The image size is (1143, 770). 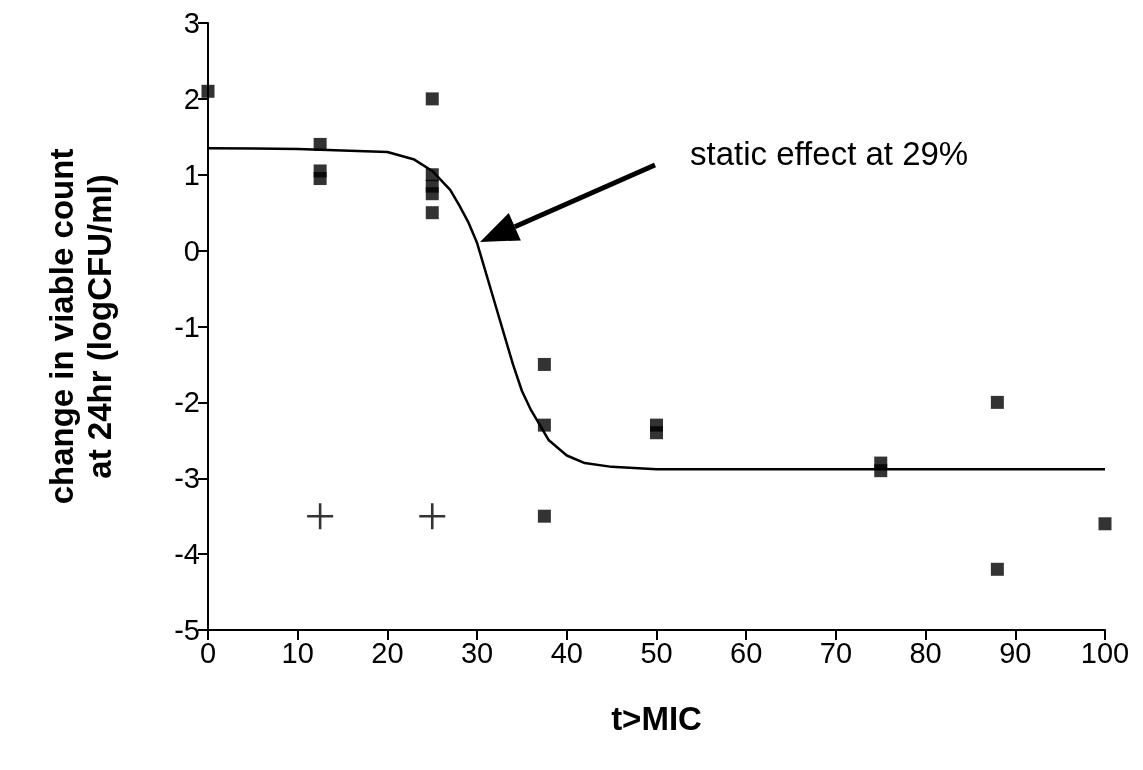 What do you see at coordinates (297, 652) in the screenshot?
I see `x-tick-label: 10` at bounding box center [297, 652].